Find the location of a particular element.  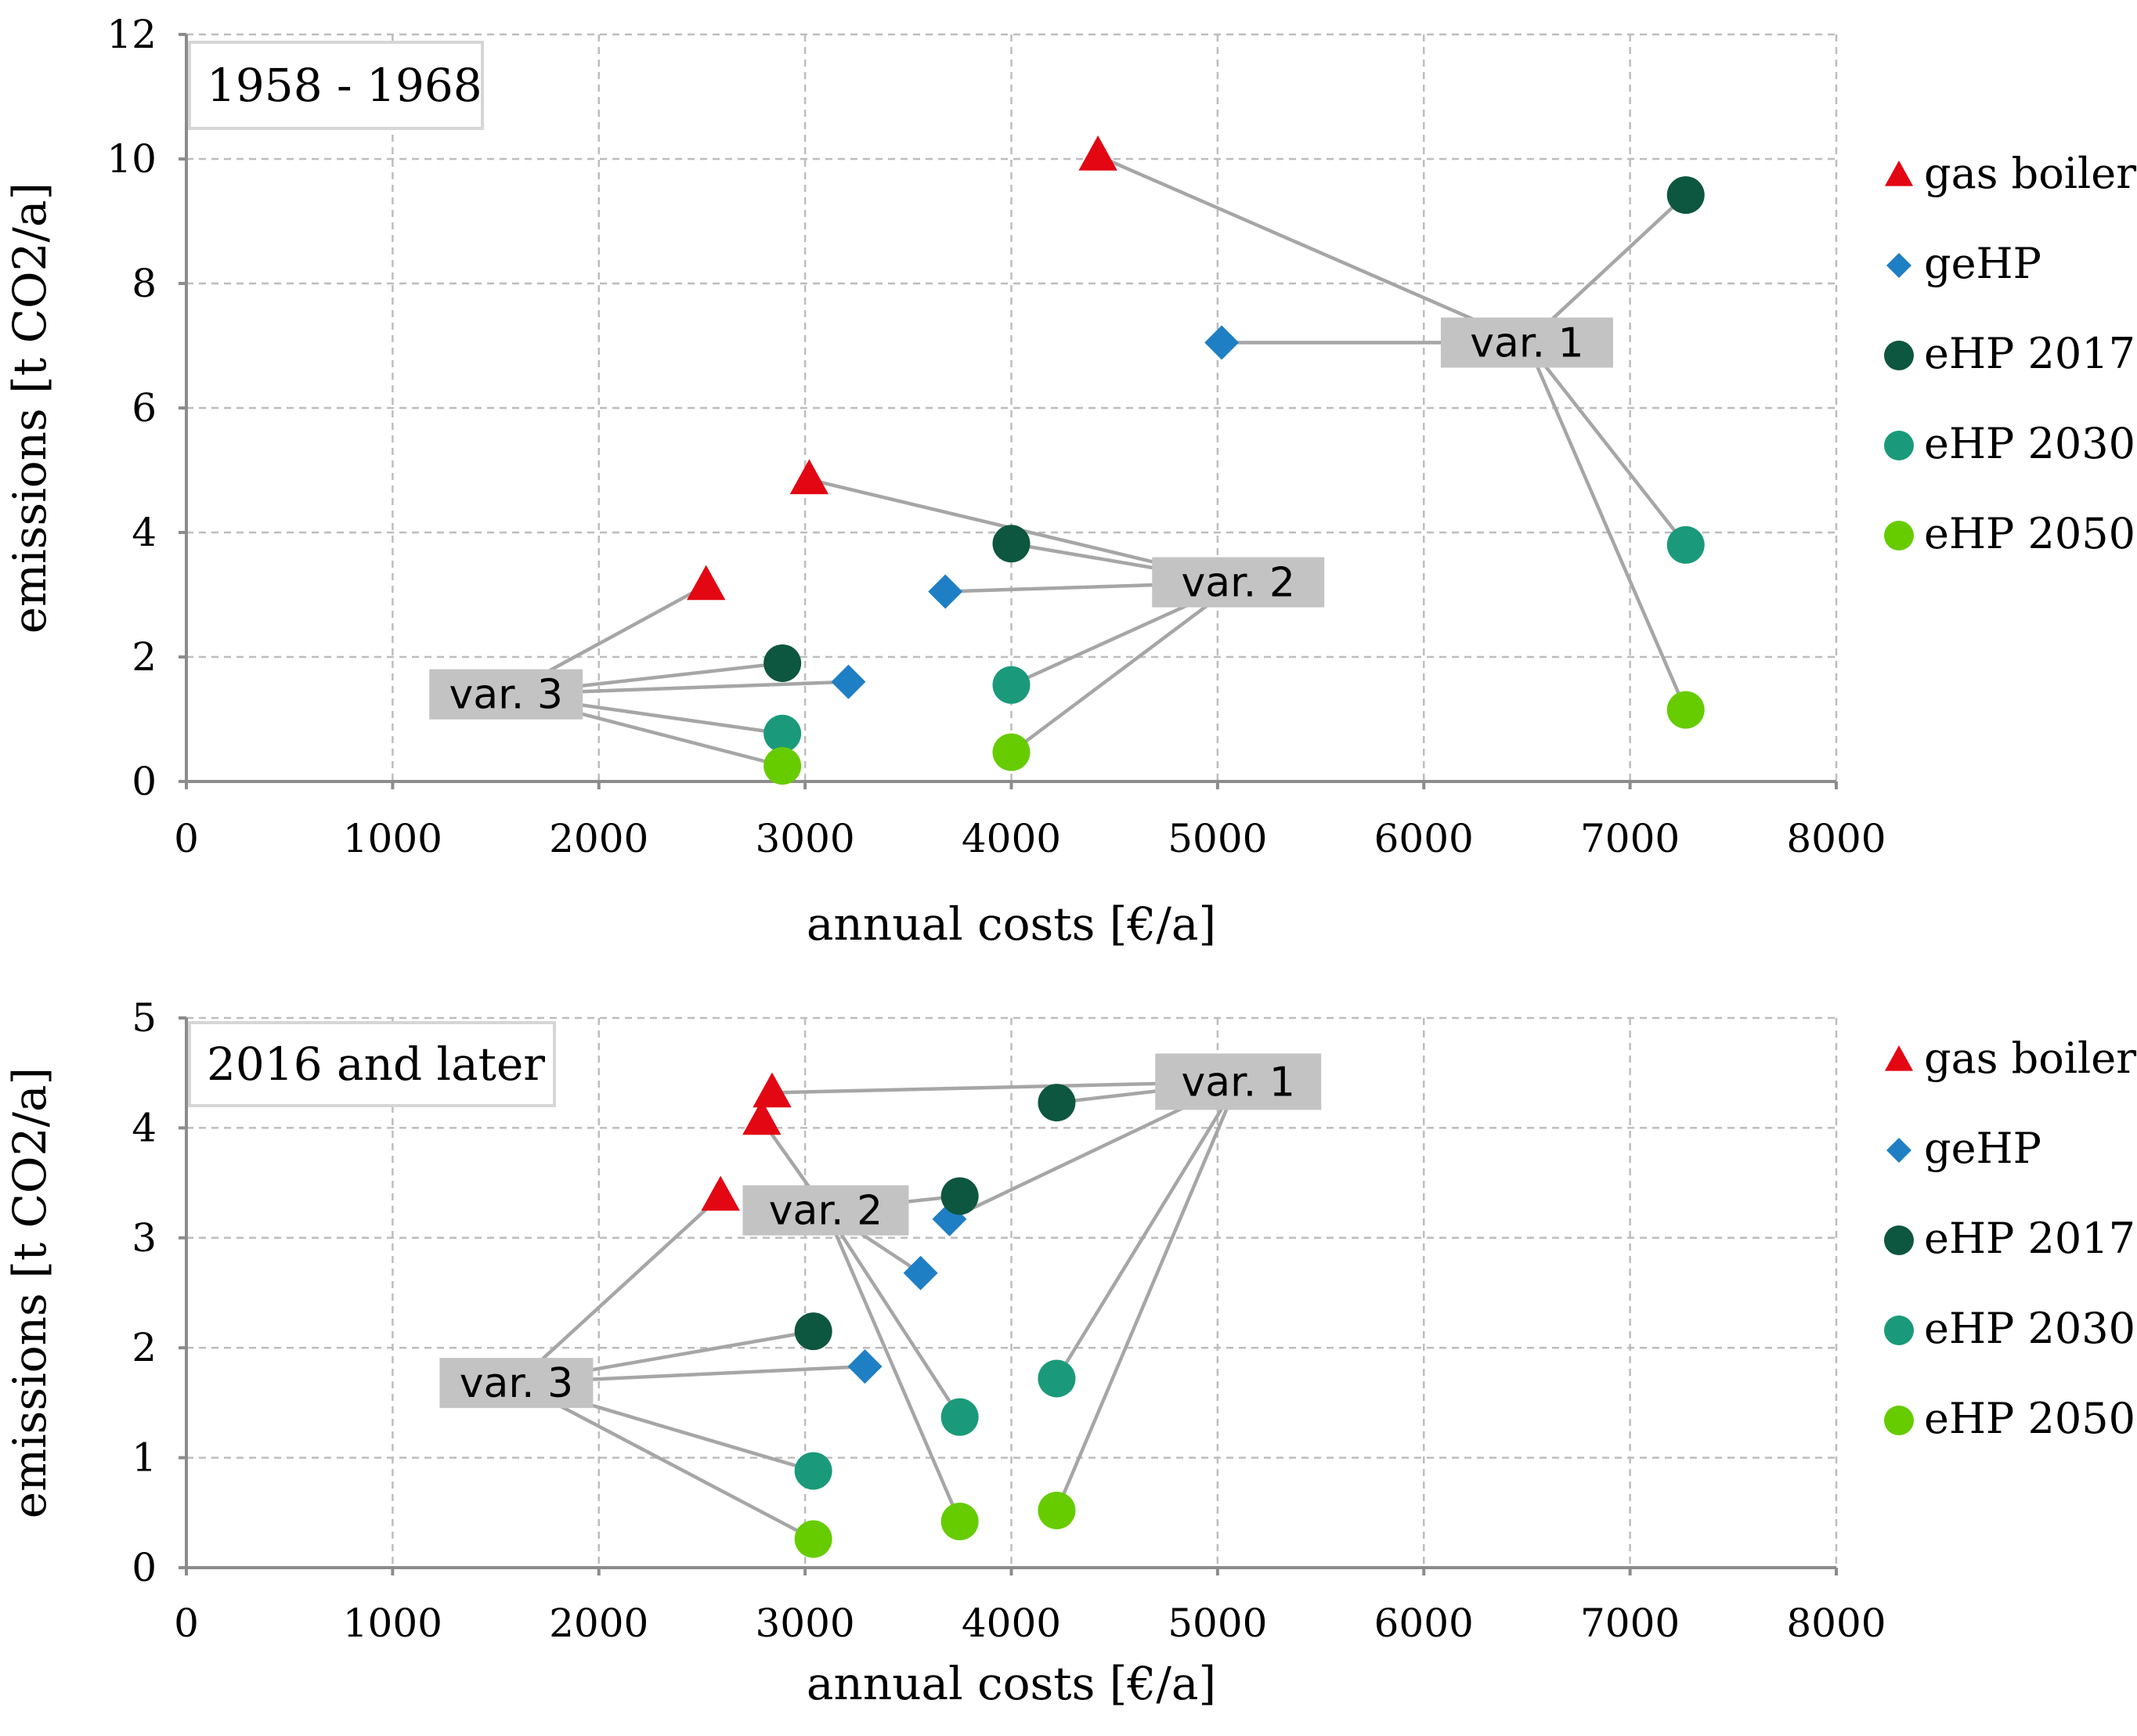

period-label-text: 1958 - 1968 is located at coordinates (344, 85).